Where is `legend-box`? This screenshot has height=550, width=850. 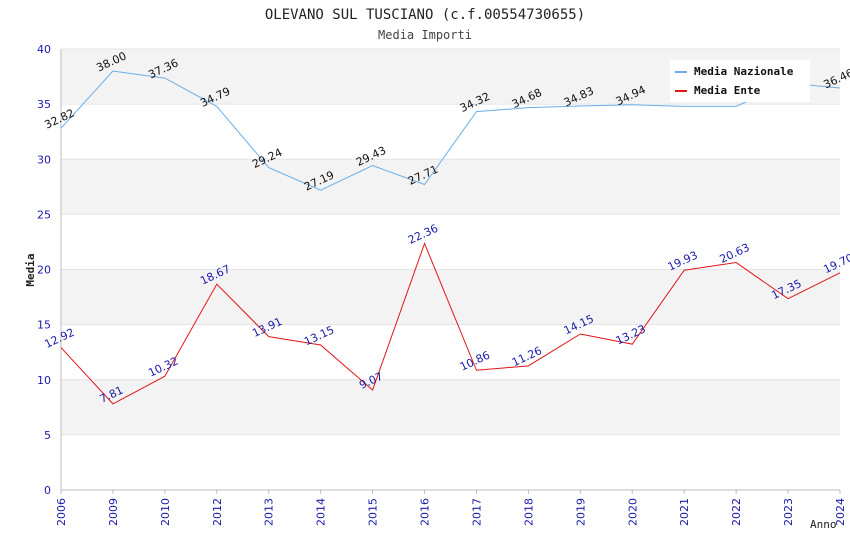 legend-box is located at coordinates (740, 81).